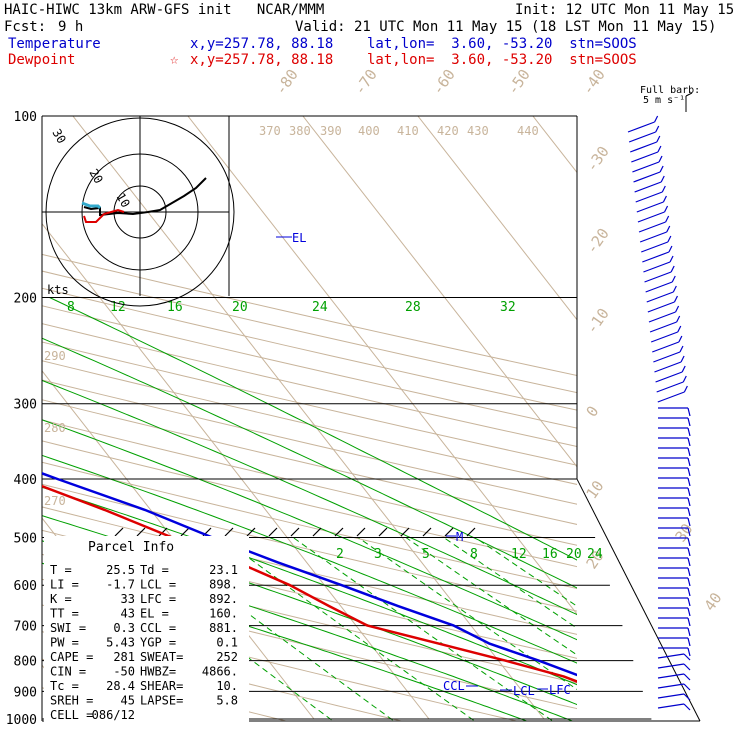  I want to click on pressure-tick-label: 300, so click(25, 405).